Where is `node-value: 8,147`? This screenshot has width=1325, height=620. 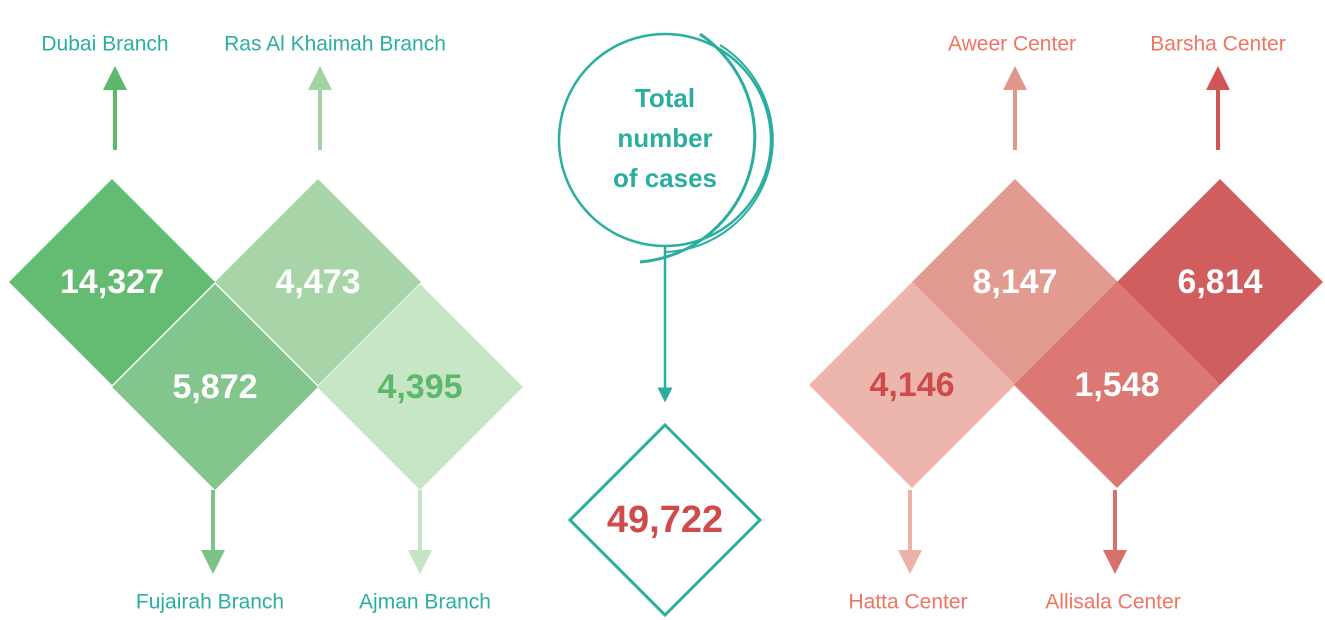
node-value: 8,147 is located at coordinates (1014, 282).